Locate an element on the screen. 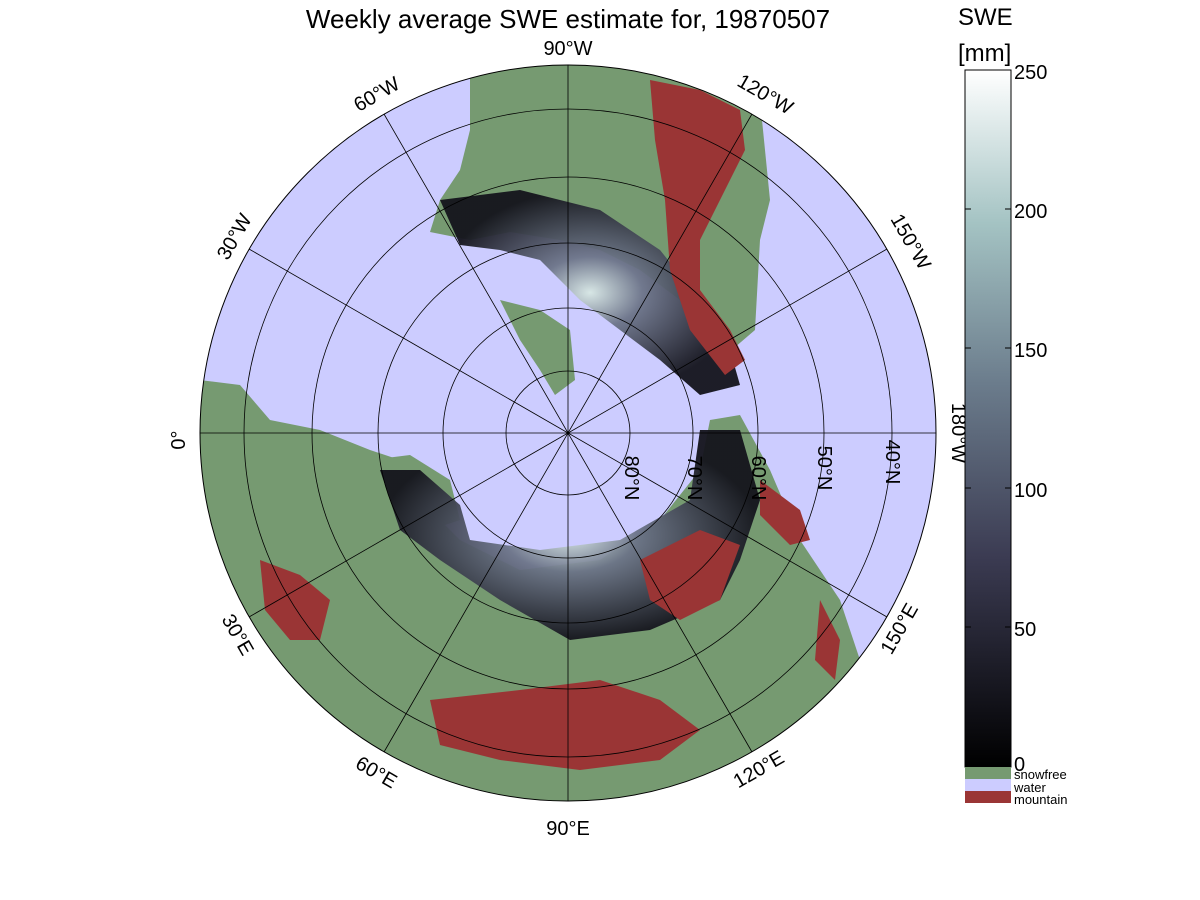  colorbar-tick-250: 250 is located at coordinates (1030, 73).